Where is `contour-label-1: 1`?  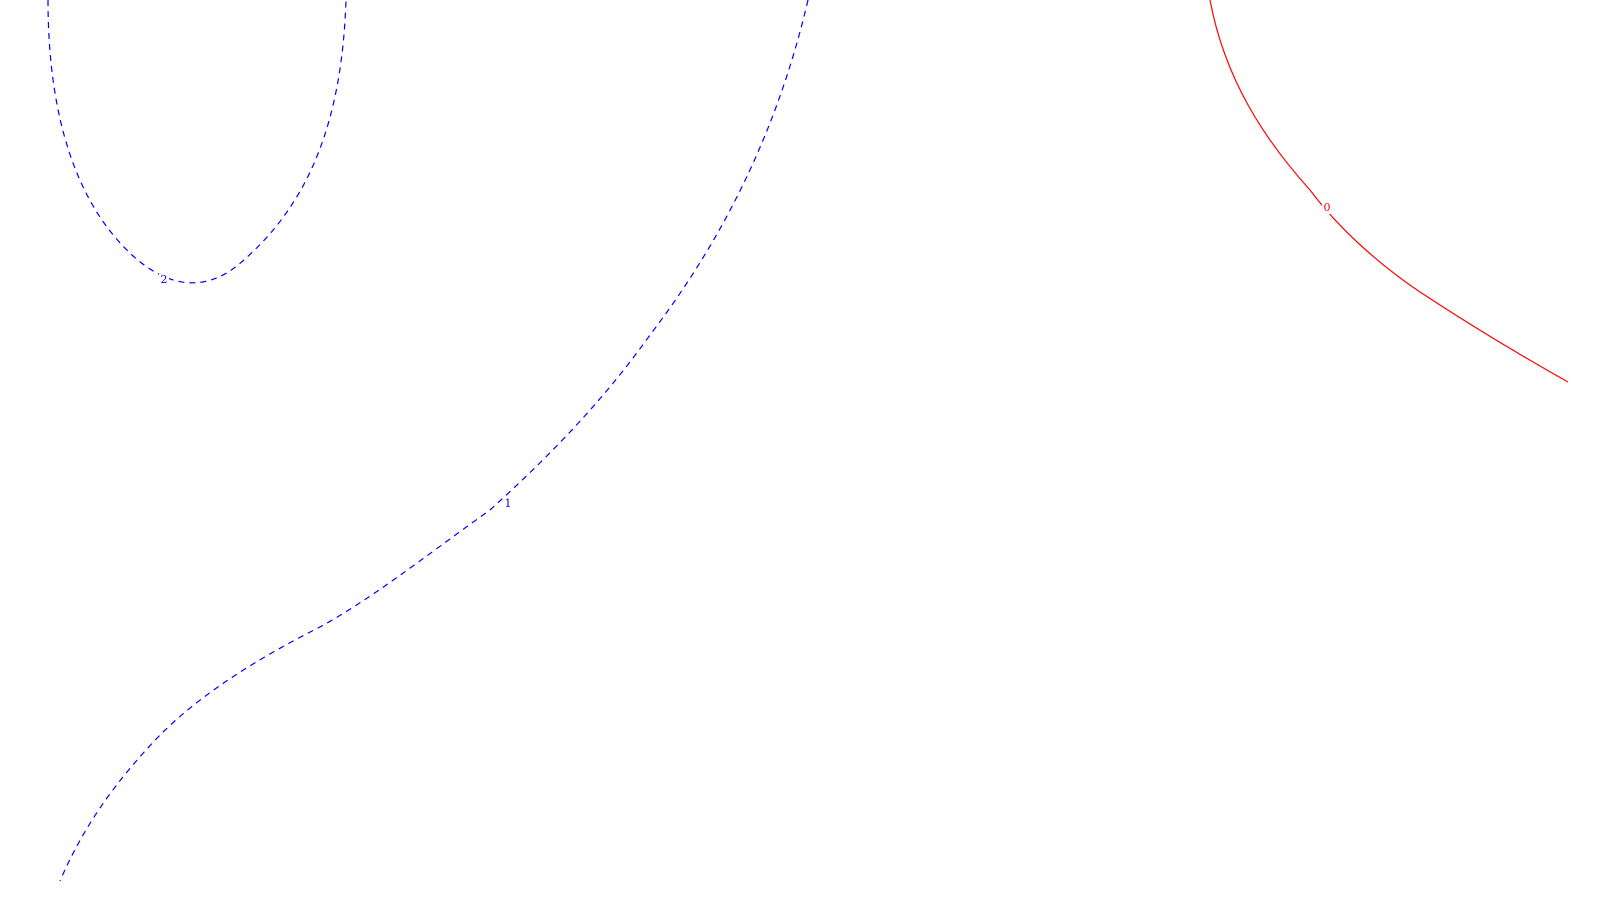 contour-label-1: 1 is located at coordinates (508, 503).